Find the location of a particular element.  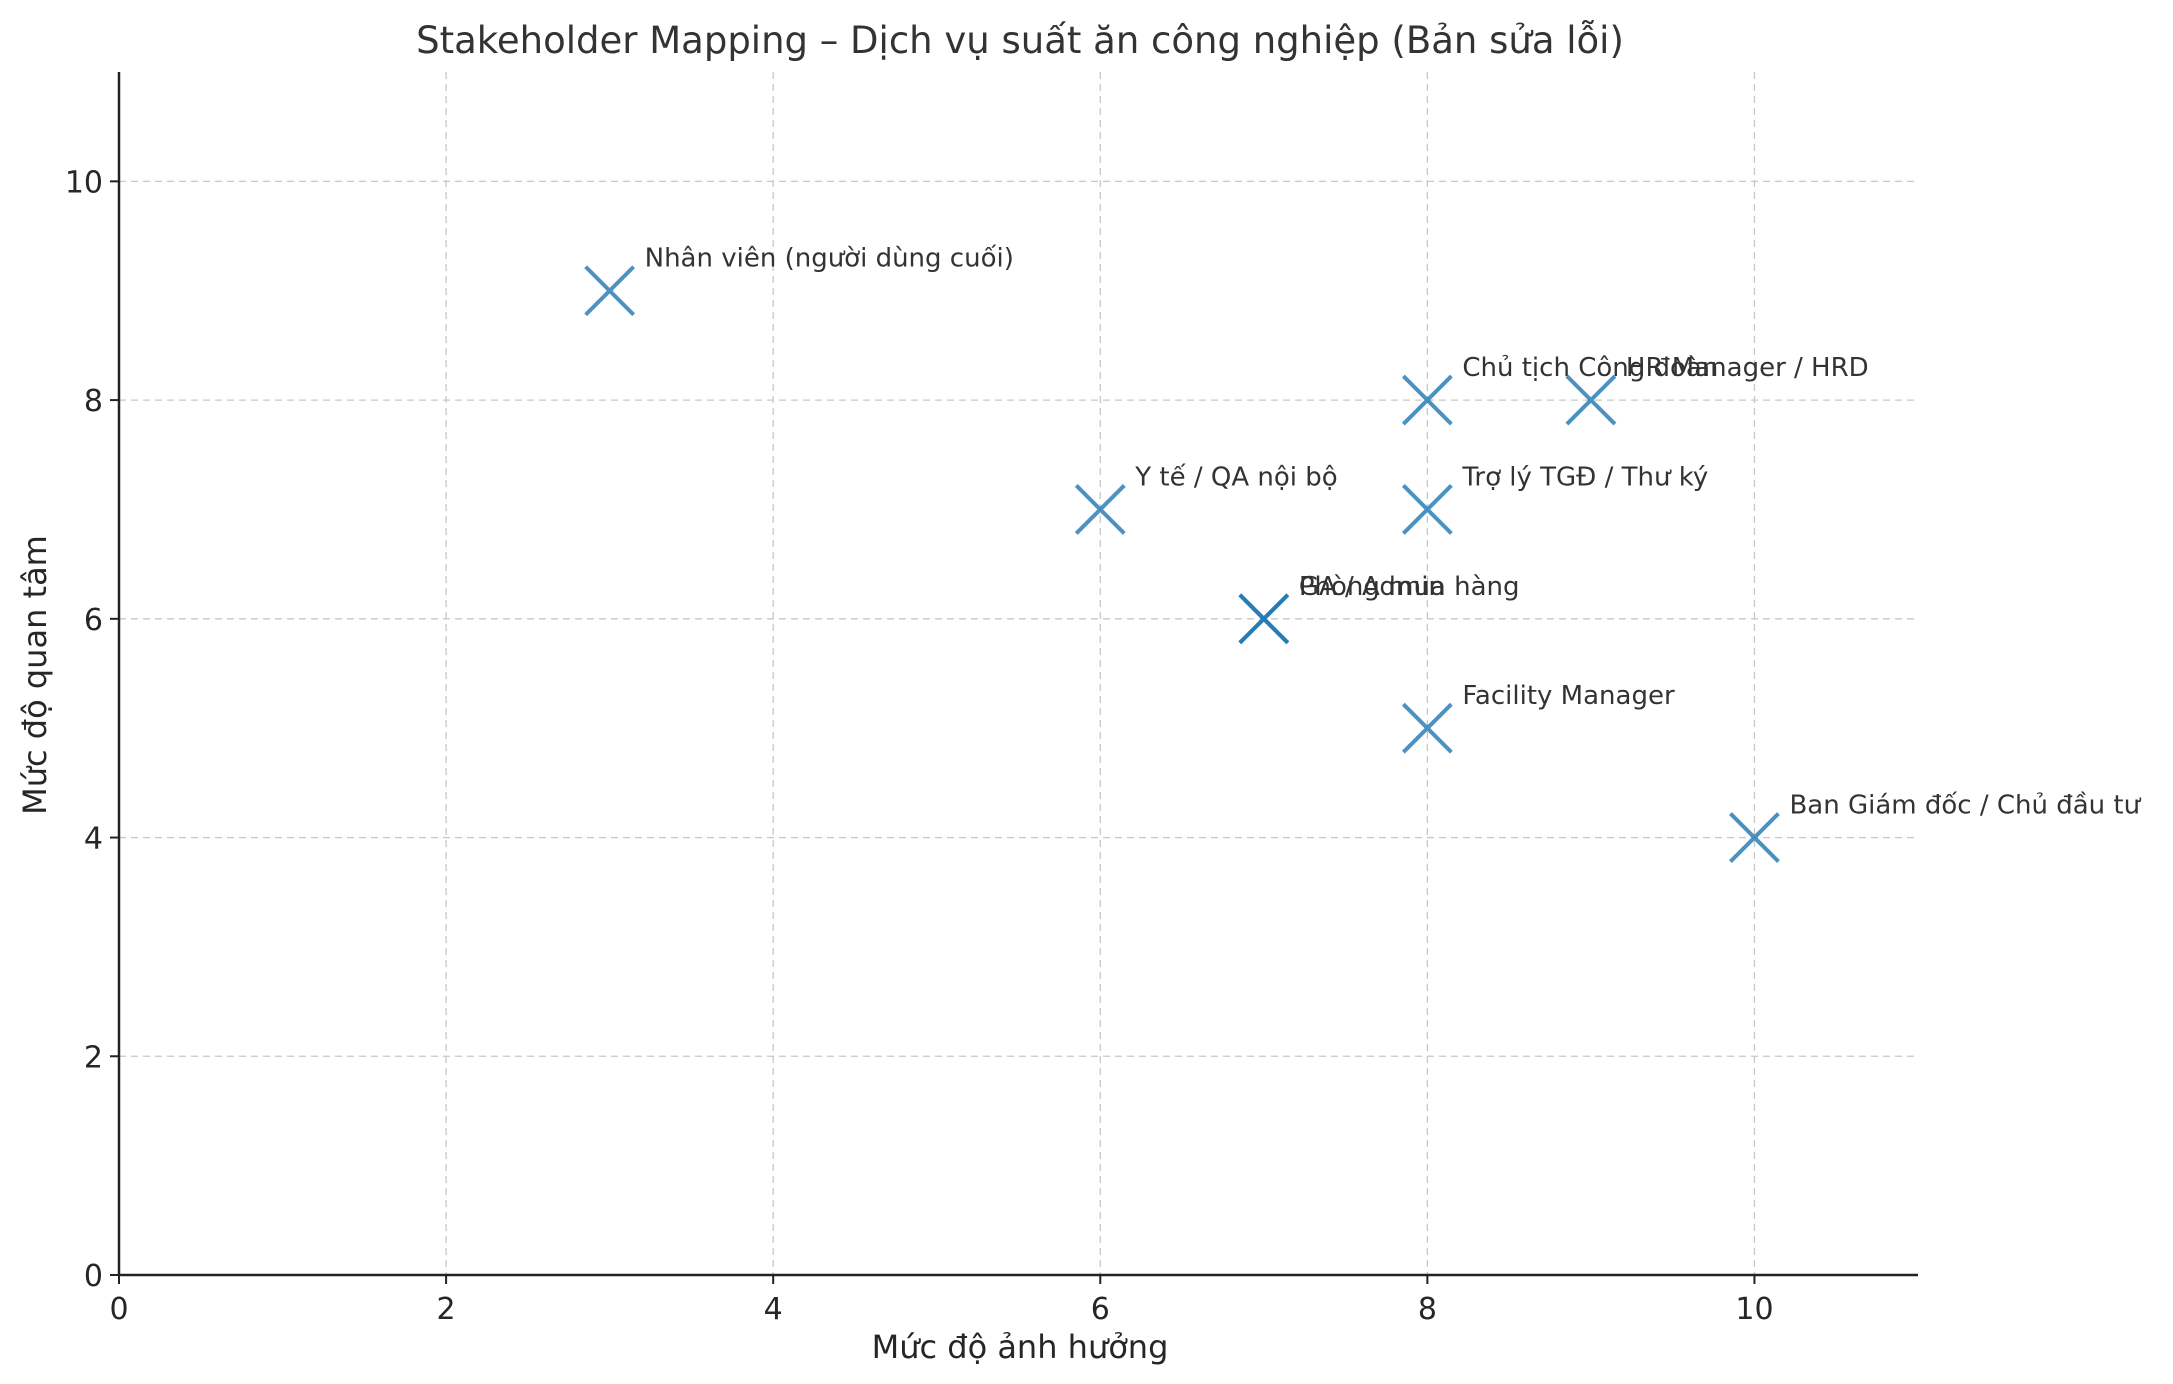

data-point-label: Phòng mua hàng is located at coordinates (1409, 587).